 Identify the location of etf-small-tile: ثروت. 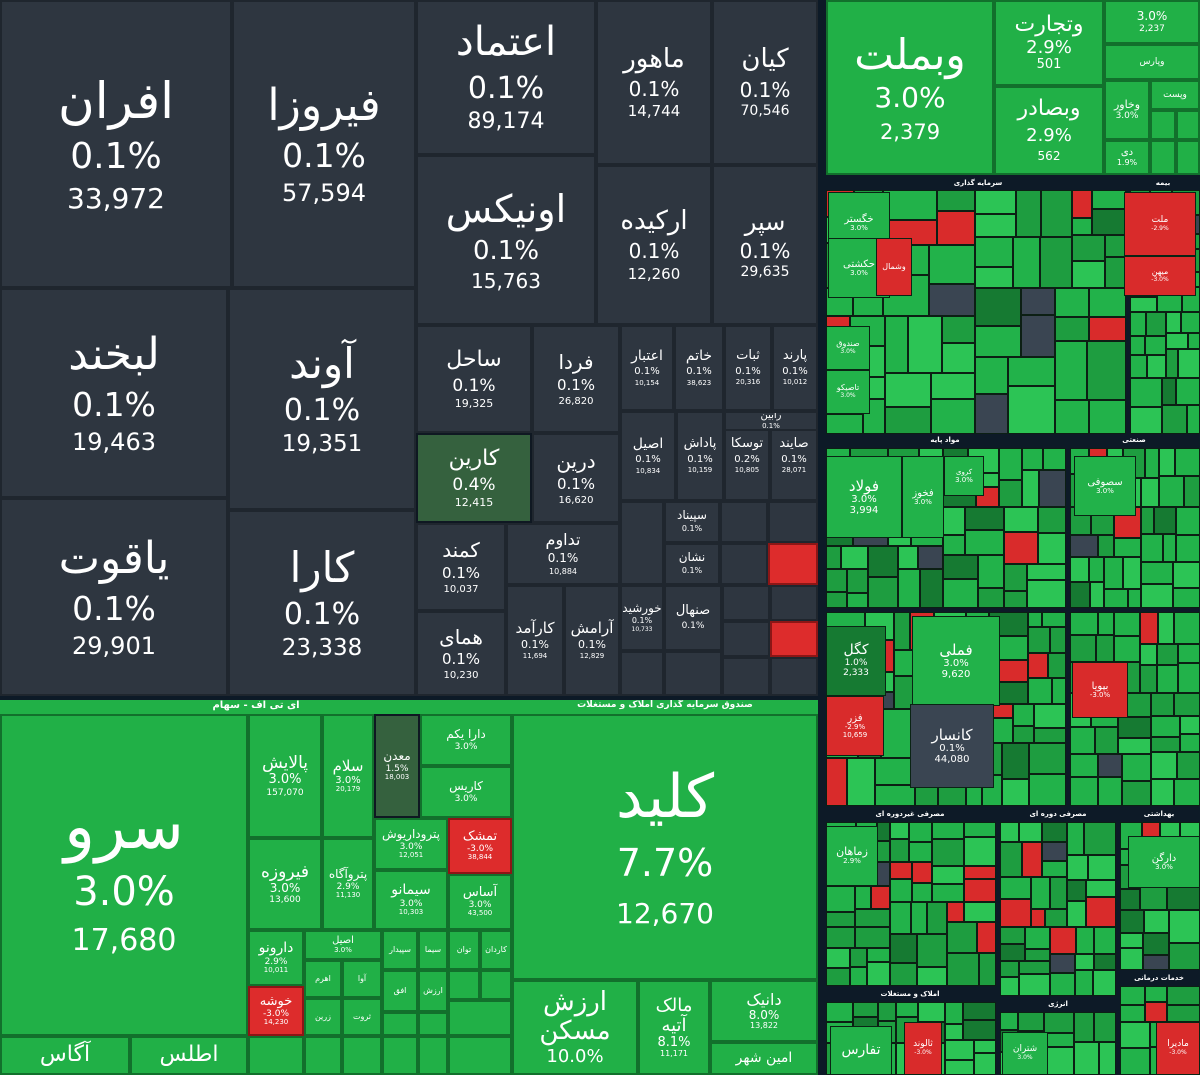
(362, 1017).